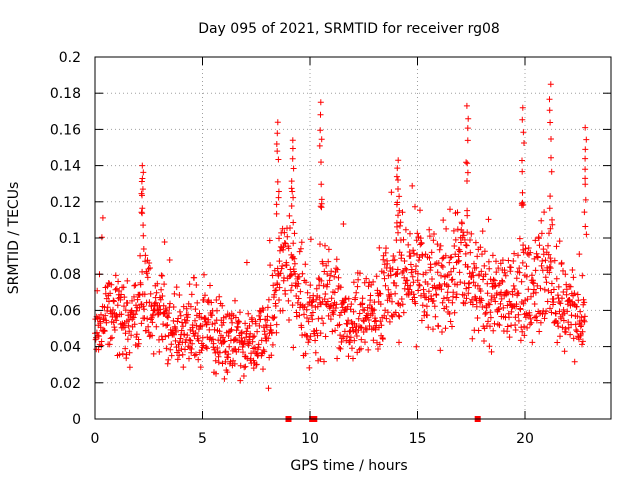  Describe the element at coordinates (70, 58) in the screenshot. I see `y-tick-label: 0.2` at that location.